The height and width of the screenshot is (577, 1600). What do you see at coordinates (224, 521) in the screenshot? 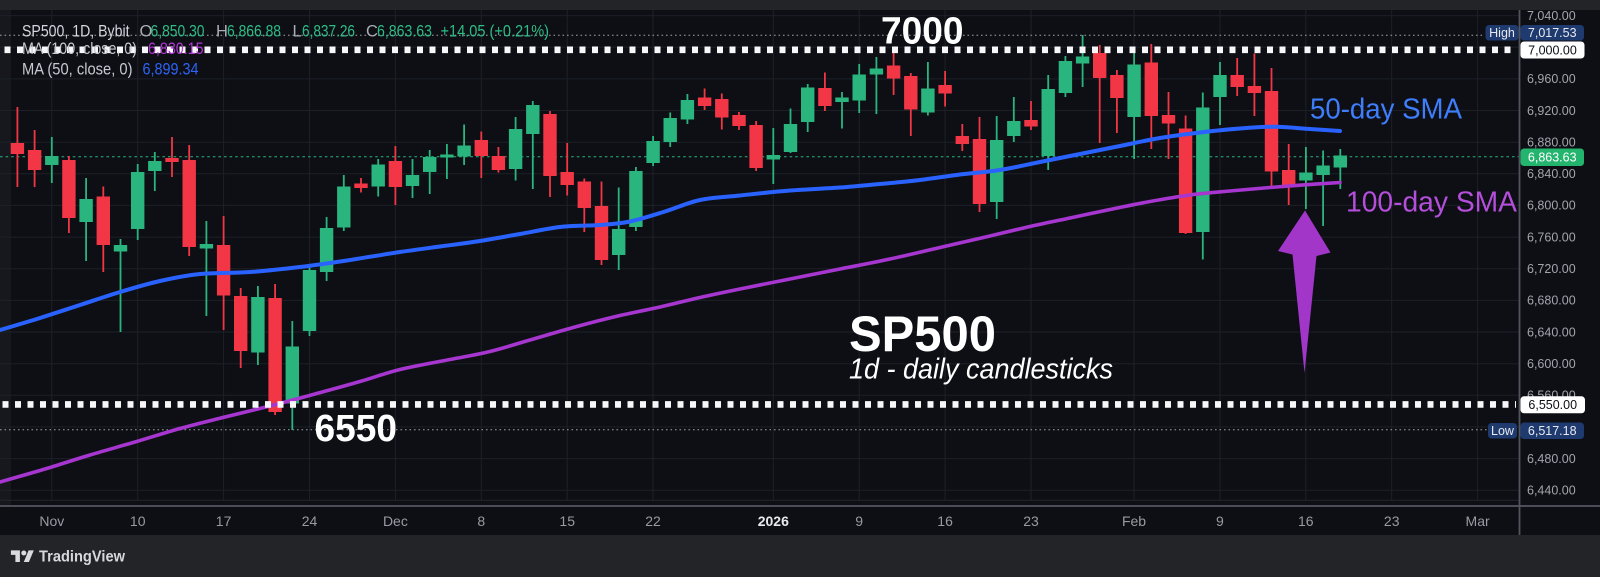
I see `svg-text: 17` at bounding box center [224, 521].